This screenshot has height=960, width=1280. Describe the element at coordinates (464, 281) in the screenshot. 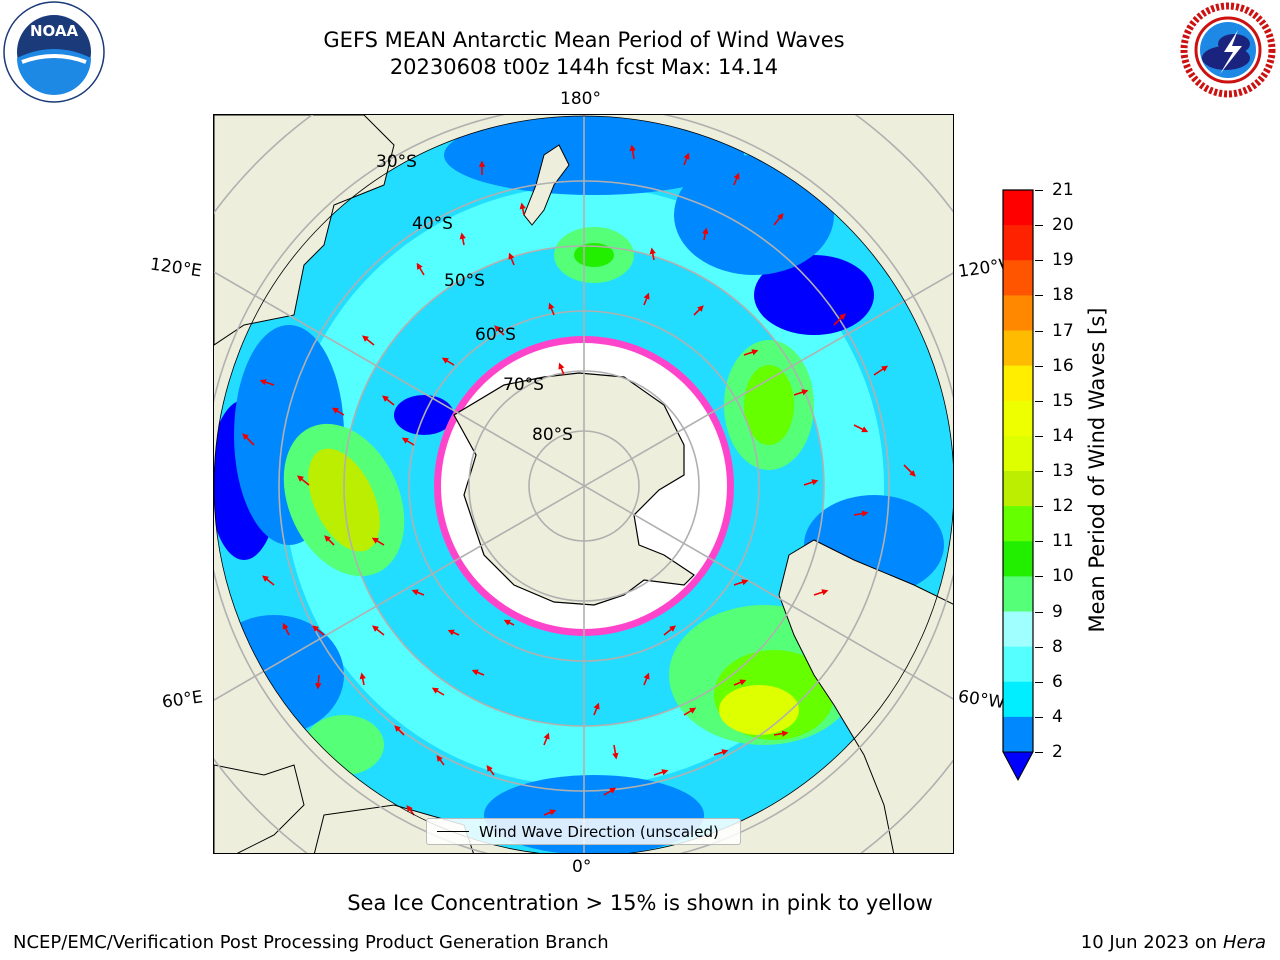

I see `lat-label-50s: 50°S` at that location.